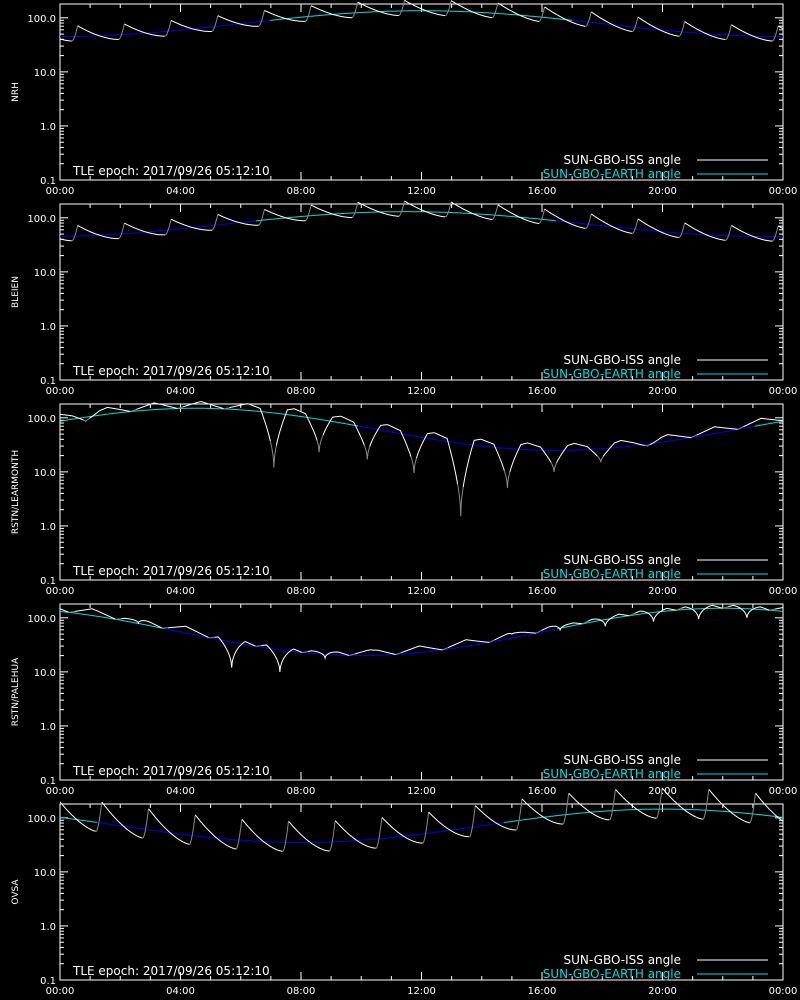  Describe the element at coordinates (301, 191) in the screenshot. I see `x-tick-label: 08:00` at that location.